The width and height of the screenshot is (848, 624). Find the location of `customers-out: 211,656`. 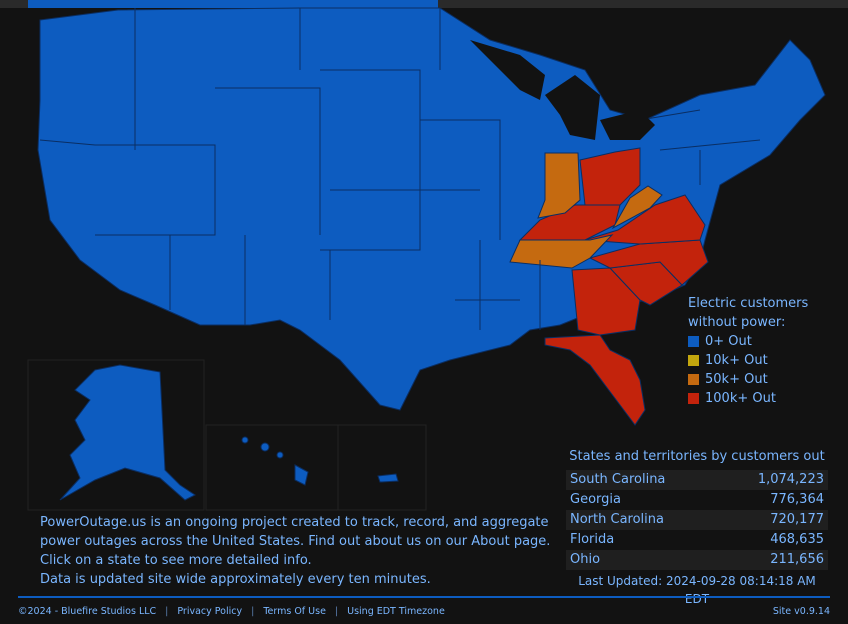

customers-out: 211,656 is located at coordinates (797, 559).